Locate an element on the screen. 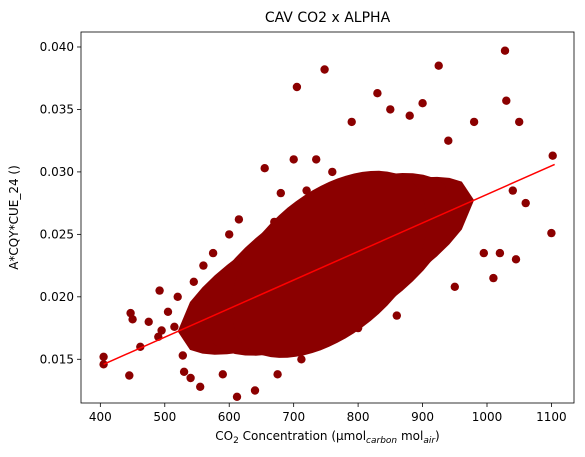 Image resolution: width=585 pixels, height=457 pixels. y-tick-label-2: 0.025 is located at coordinates (57, 234).